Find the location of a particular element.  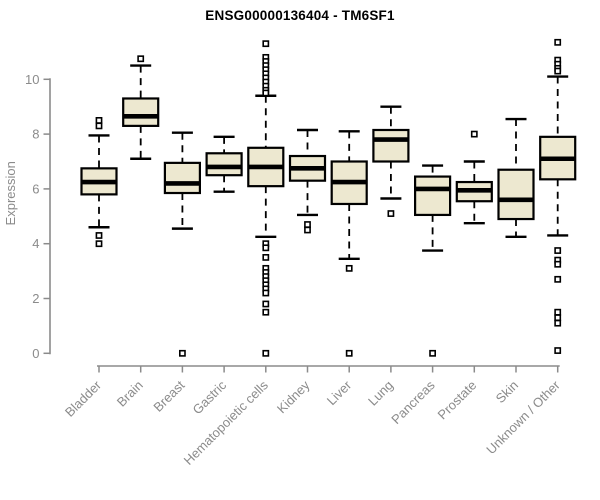

boxplot-kidney is located at coordinates (307, 181).